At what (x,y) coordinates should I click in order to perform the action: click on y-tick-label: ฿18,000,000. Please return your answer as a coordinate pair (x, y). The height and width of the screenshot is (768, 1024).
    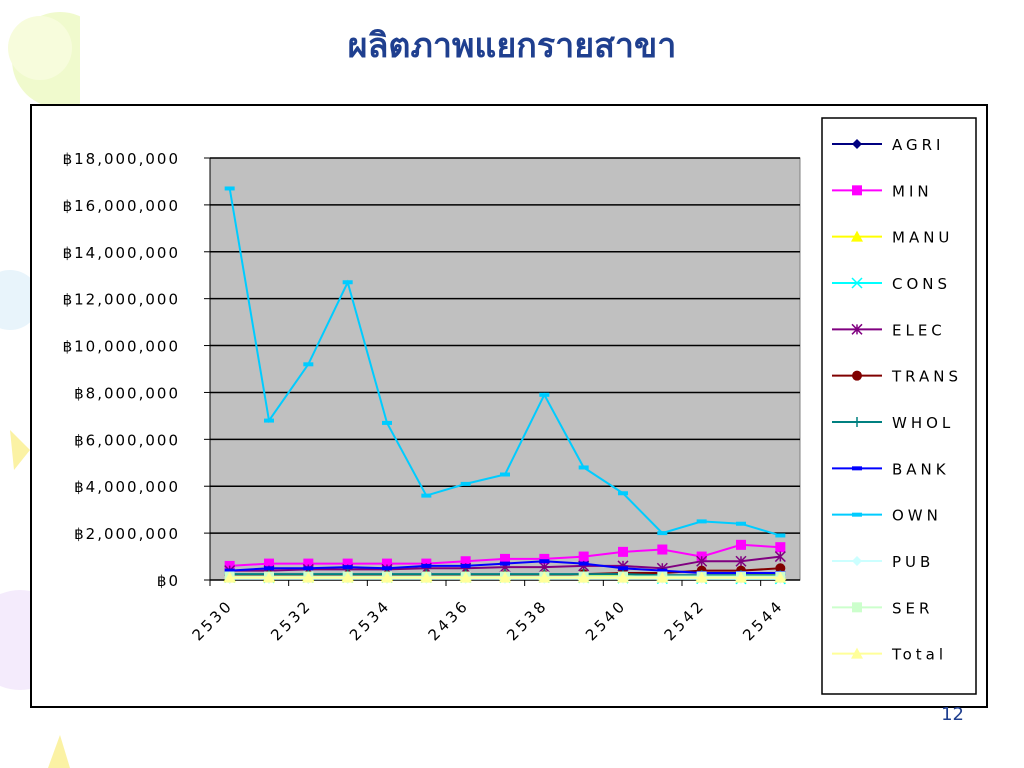
    Looking at the image, I should click on (121, 159).